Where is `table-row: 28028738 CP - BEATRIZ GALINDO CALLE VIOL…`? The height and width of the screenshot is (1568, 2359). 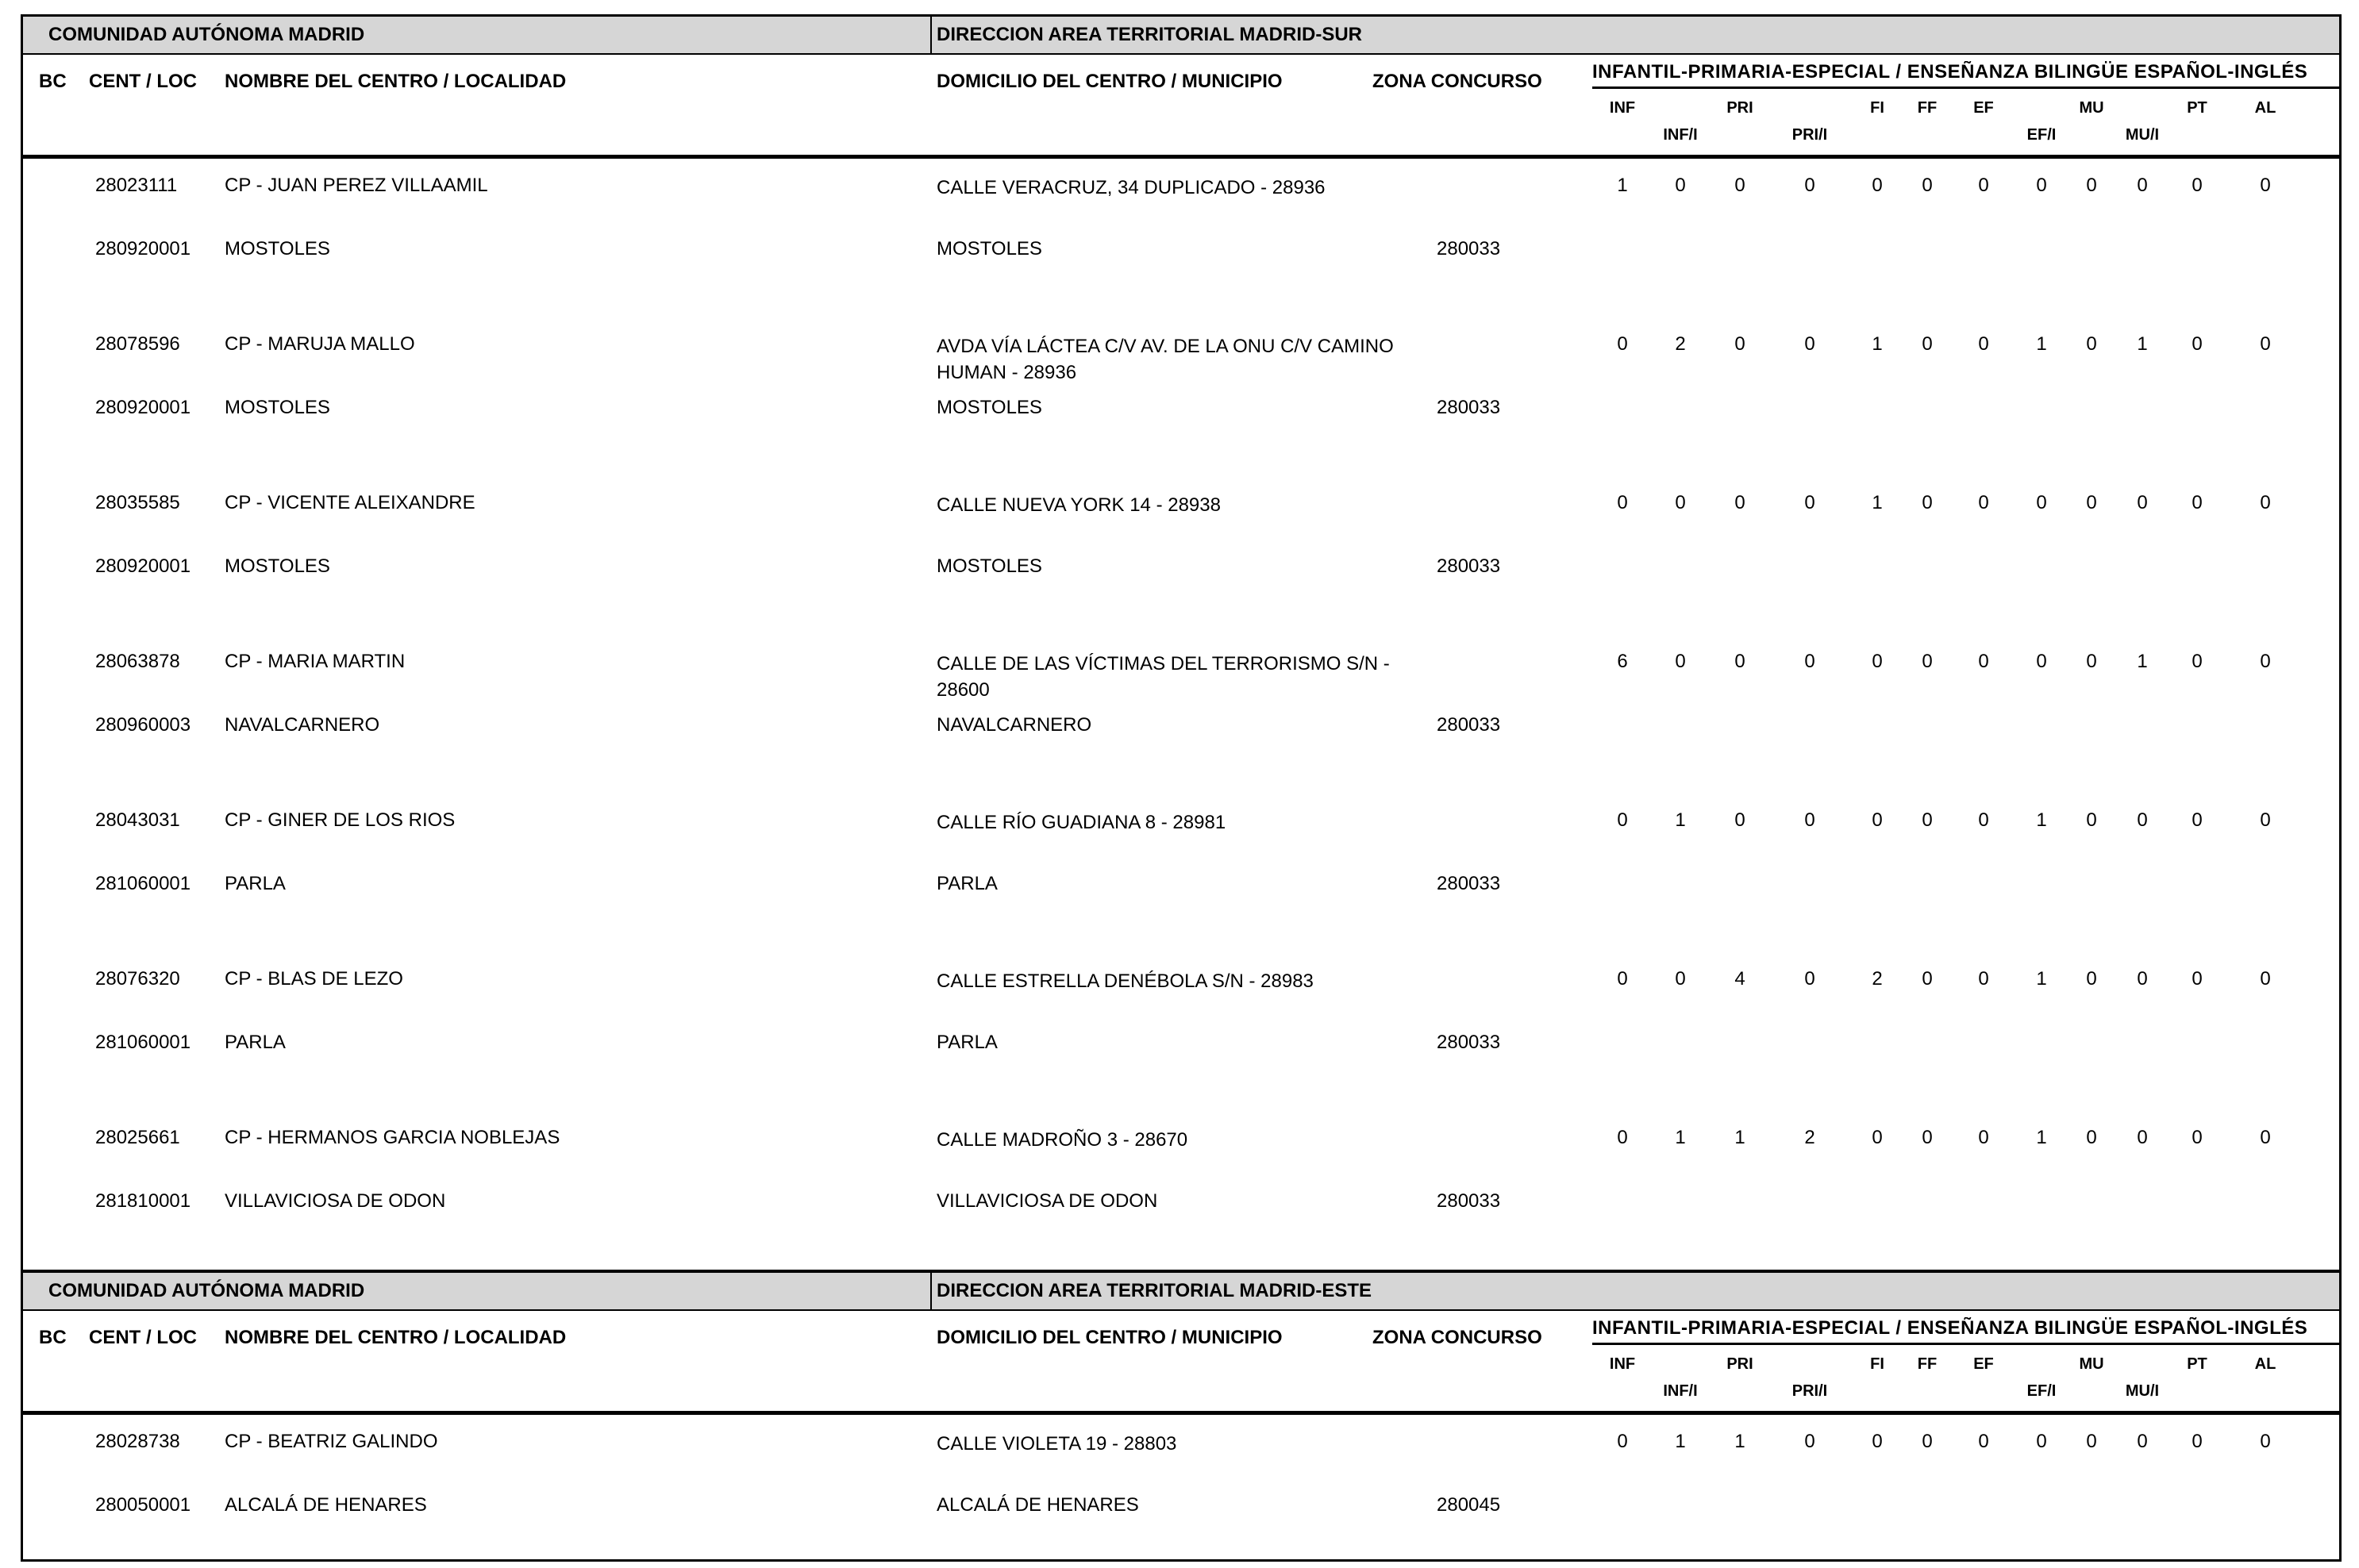 table-row: 28028738 CP - BEATRIZ GALINDO CALLE VIOL… is located at coordinates (1181, 1487).